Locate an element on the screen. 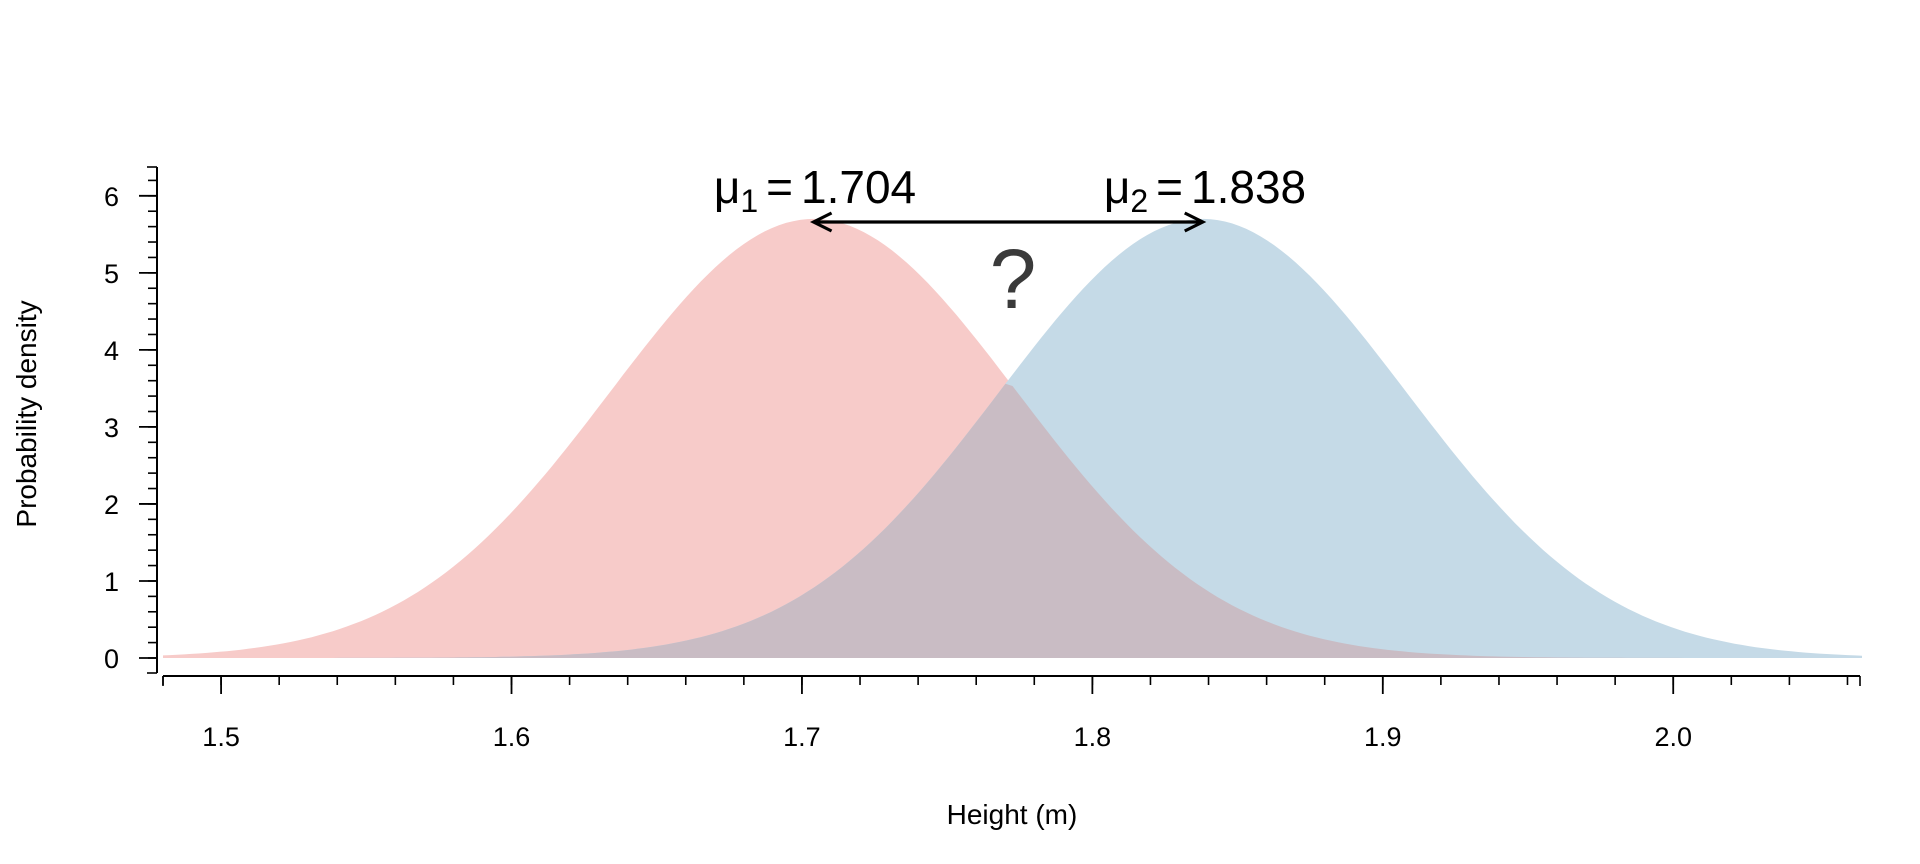 The image size is (1920, 864). mu1-label-symbol: μ is located at coordinates (727, 187).